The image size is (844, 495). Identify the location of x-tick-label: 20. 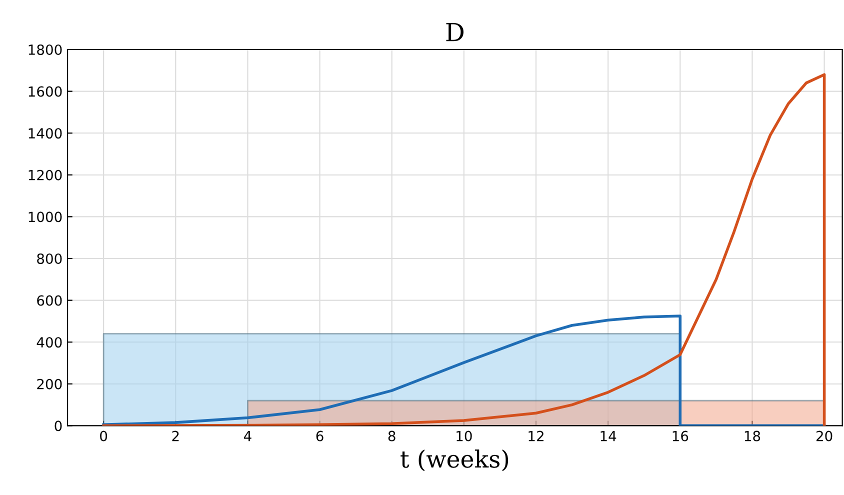
(824, 436).